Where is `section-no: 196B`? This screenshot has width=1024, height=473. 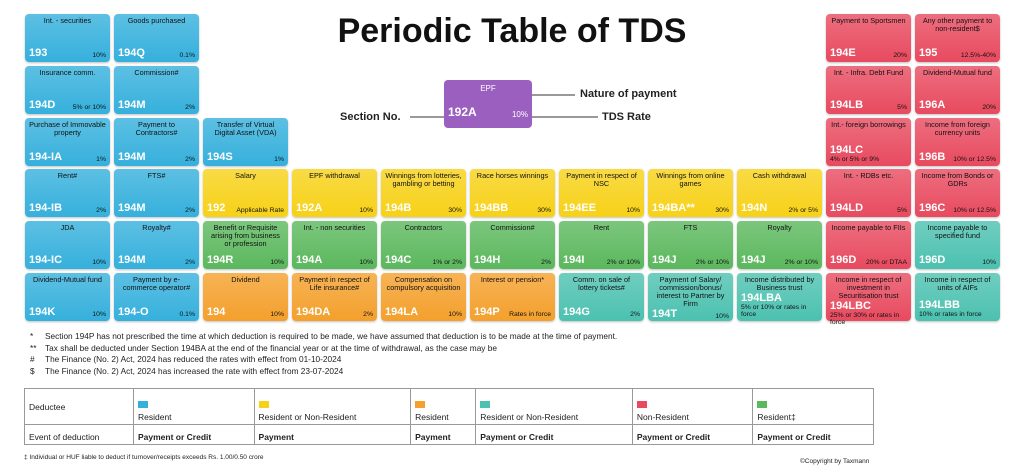
section-no: 196B is located at coordinates (932, 156).